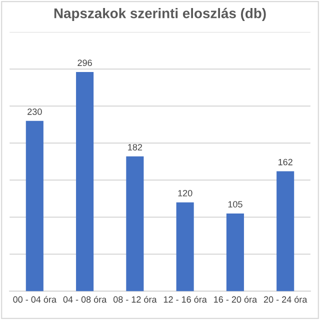 The width and height of the screenshot is (320, 320). What do you see at coordinates (160, 14) in the screenshot?
I see `chart-title: Napszakok szerinti eloszlás (db)` at bounding box center [160, 14].